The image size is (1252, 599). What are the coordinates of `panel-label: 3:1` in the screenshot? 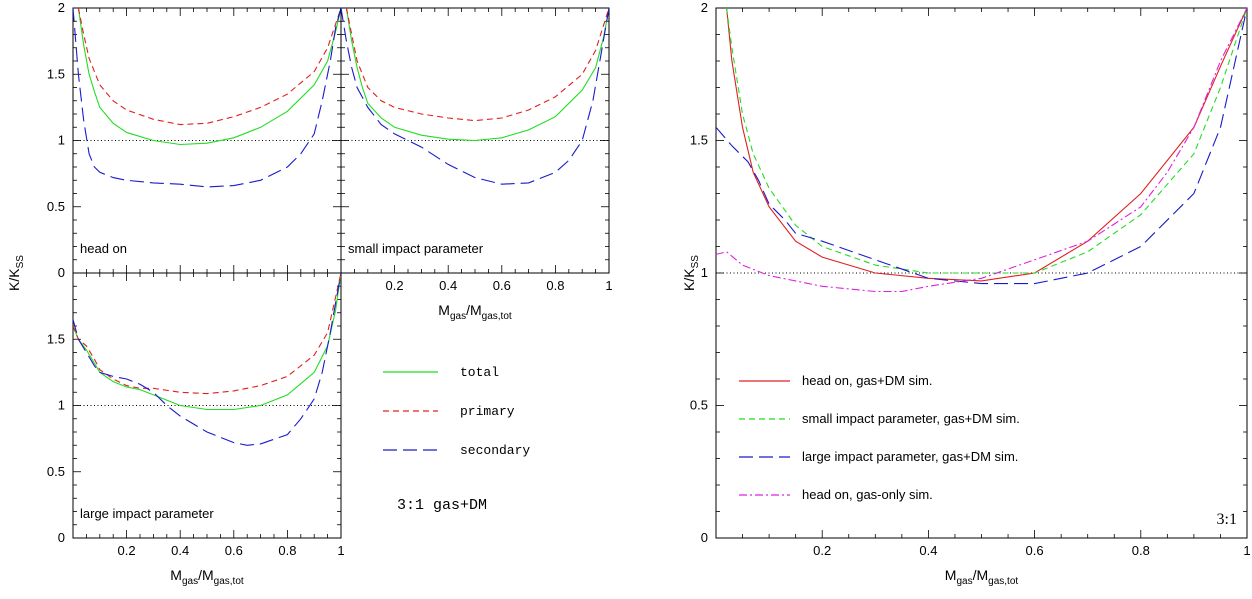 It's located at (1227, 519).